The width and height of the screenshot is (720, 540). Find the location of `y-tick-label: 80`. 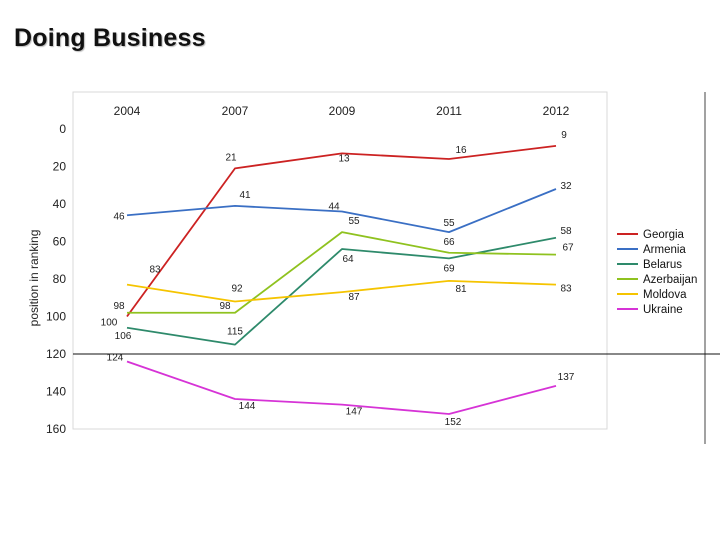

y-tick-label: 80 is located at coordinates (60, 279).